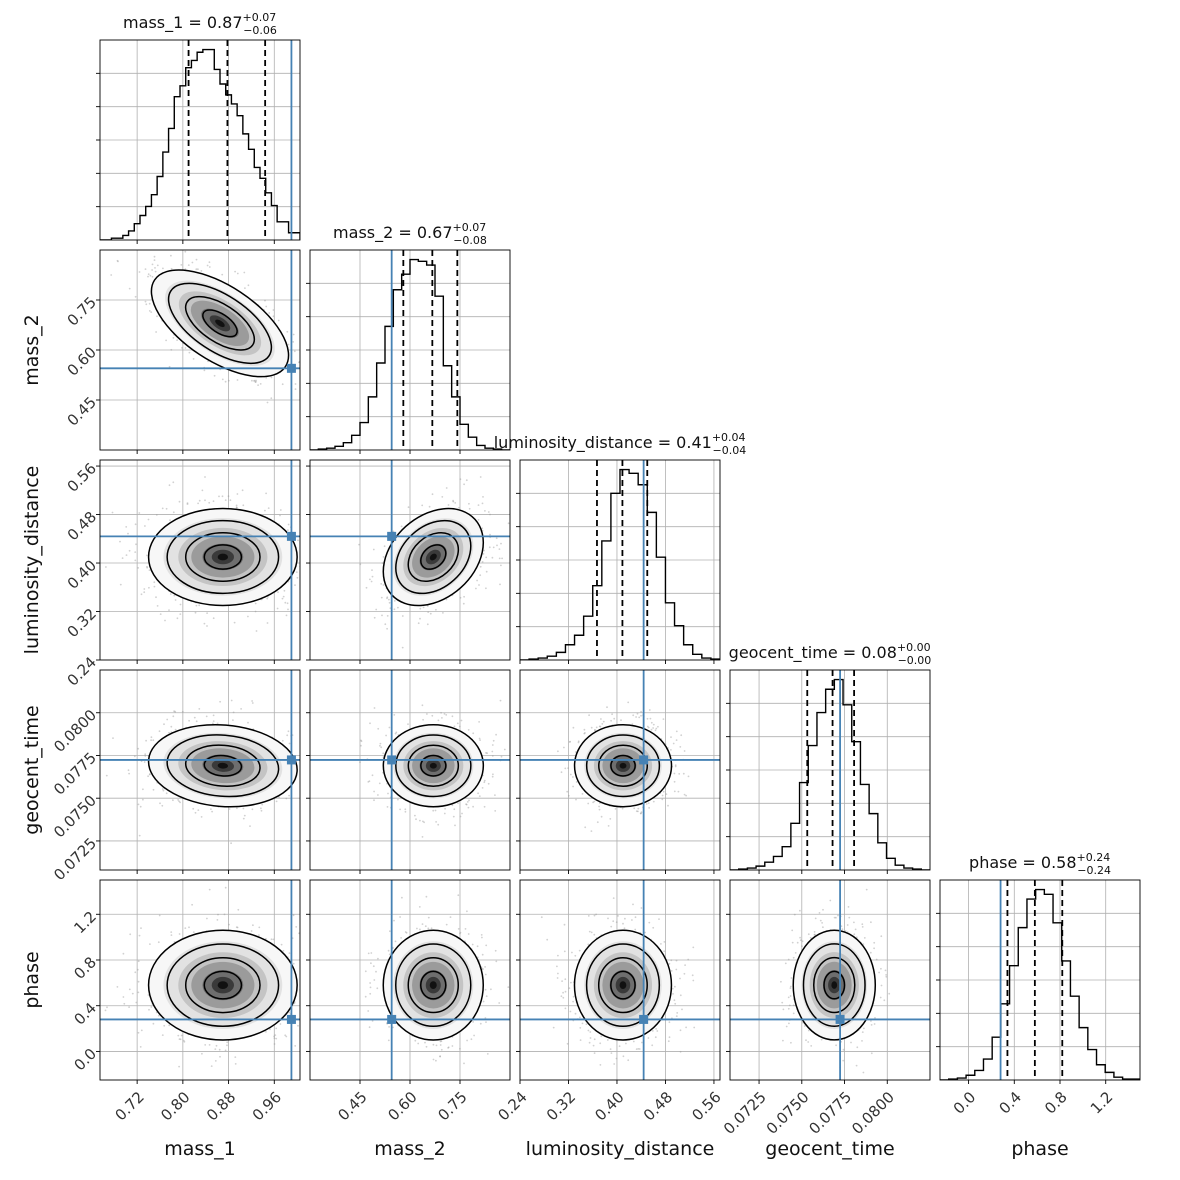  I want to click on density-level, so click(223, 765).